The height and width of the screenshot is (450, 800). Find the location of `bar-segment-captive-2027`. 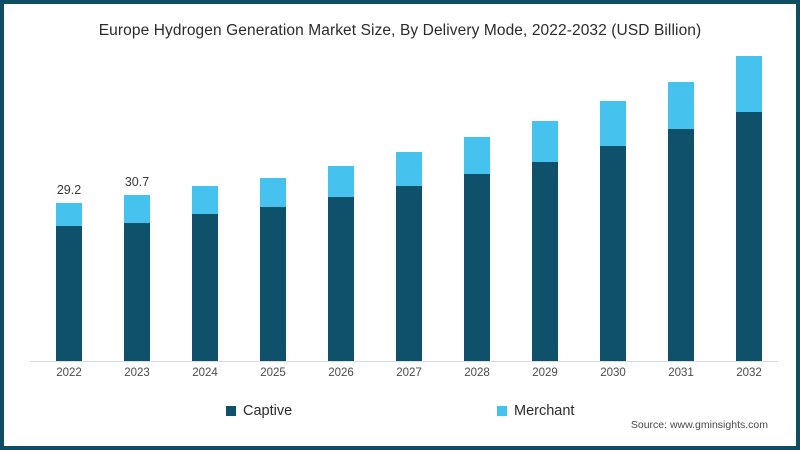

bar-segment-captive-2027 is located at coordinates (409, 273).